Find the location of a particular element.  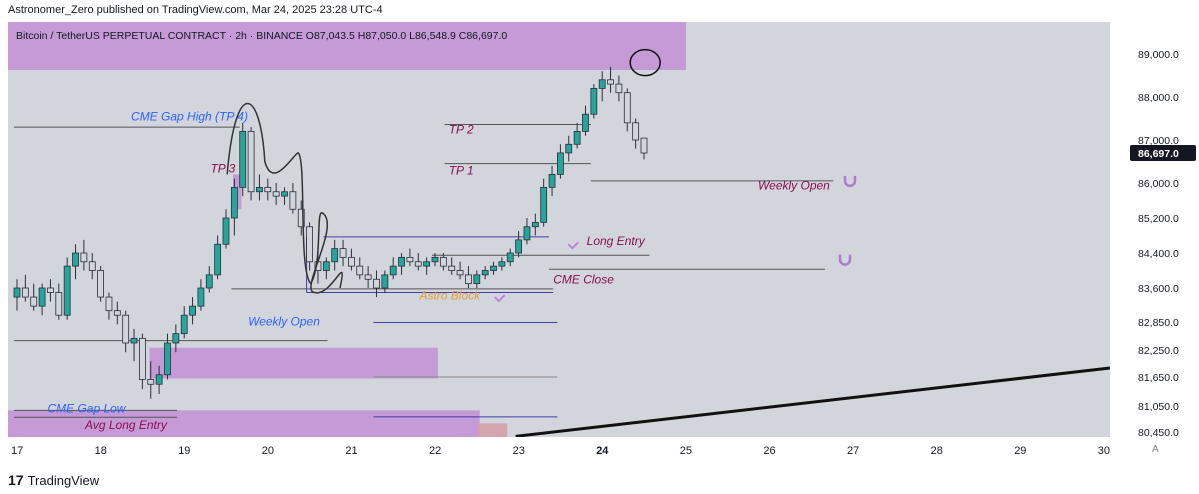

cme-gap-zone is located at coordinates (244, 423).